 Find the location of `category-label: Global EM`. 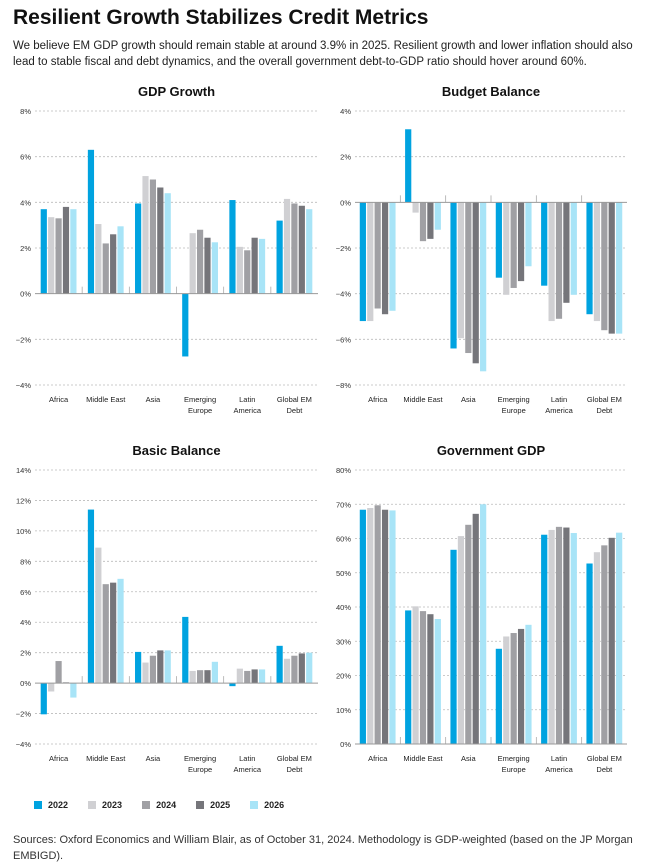

category-label: Global EM is located at coordinates (294, 399).